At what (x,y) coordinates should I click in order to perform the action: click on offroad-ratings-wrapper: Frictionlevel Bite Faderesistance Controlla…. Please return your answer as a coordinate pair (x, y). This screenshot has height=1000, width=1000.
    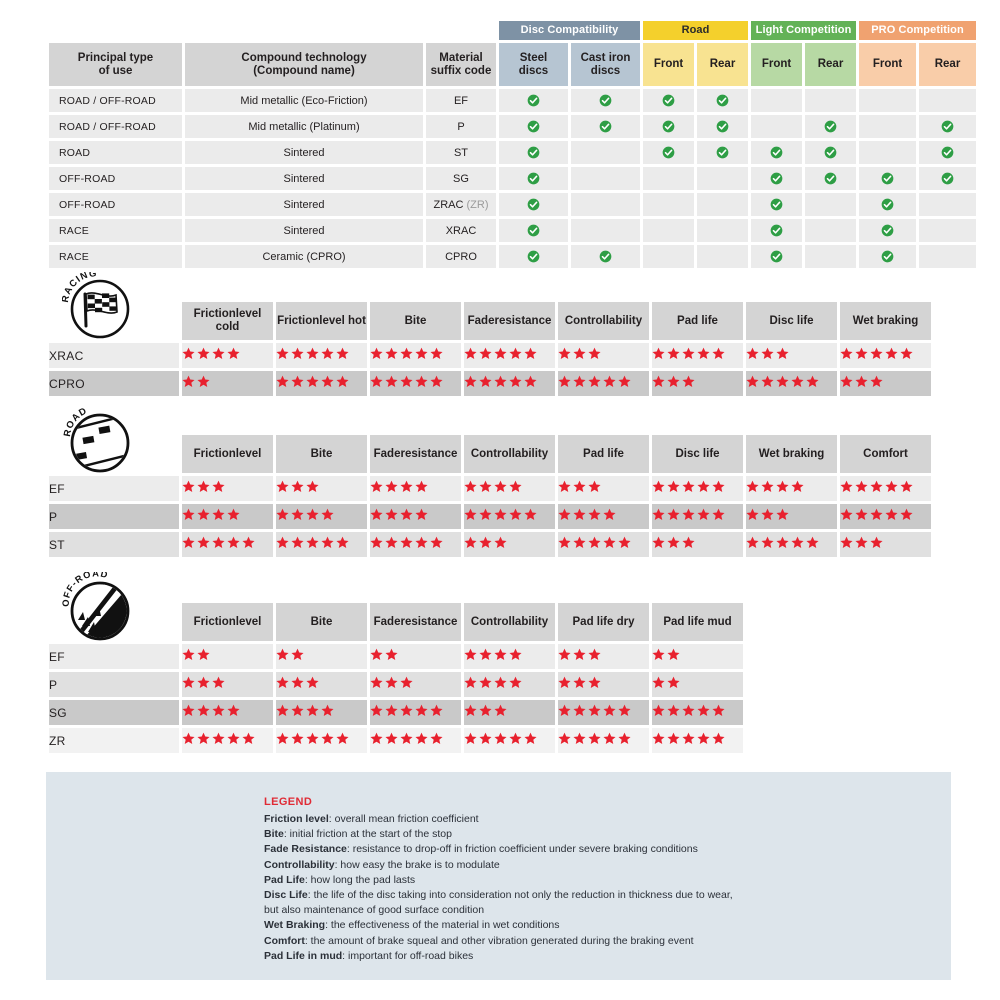
    Looking at the image, I should click on (396, 678).